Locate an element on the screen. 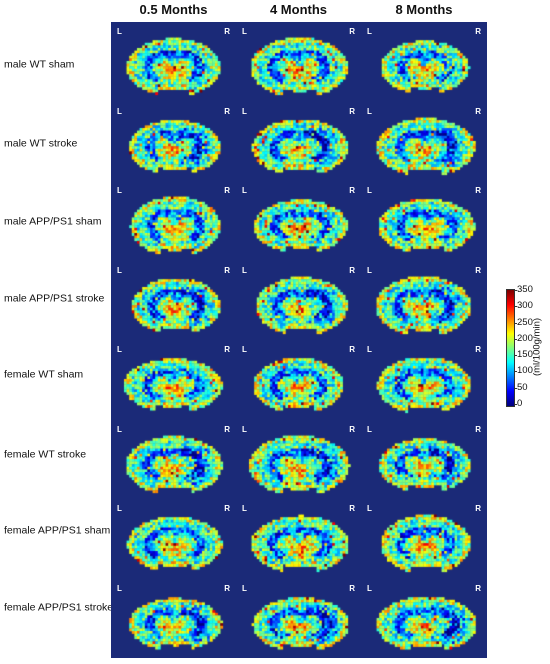 This screenshot has height=664, width=550. column-header-0: 0.5 Months is located at coordinates (173, 9).